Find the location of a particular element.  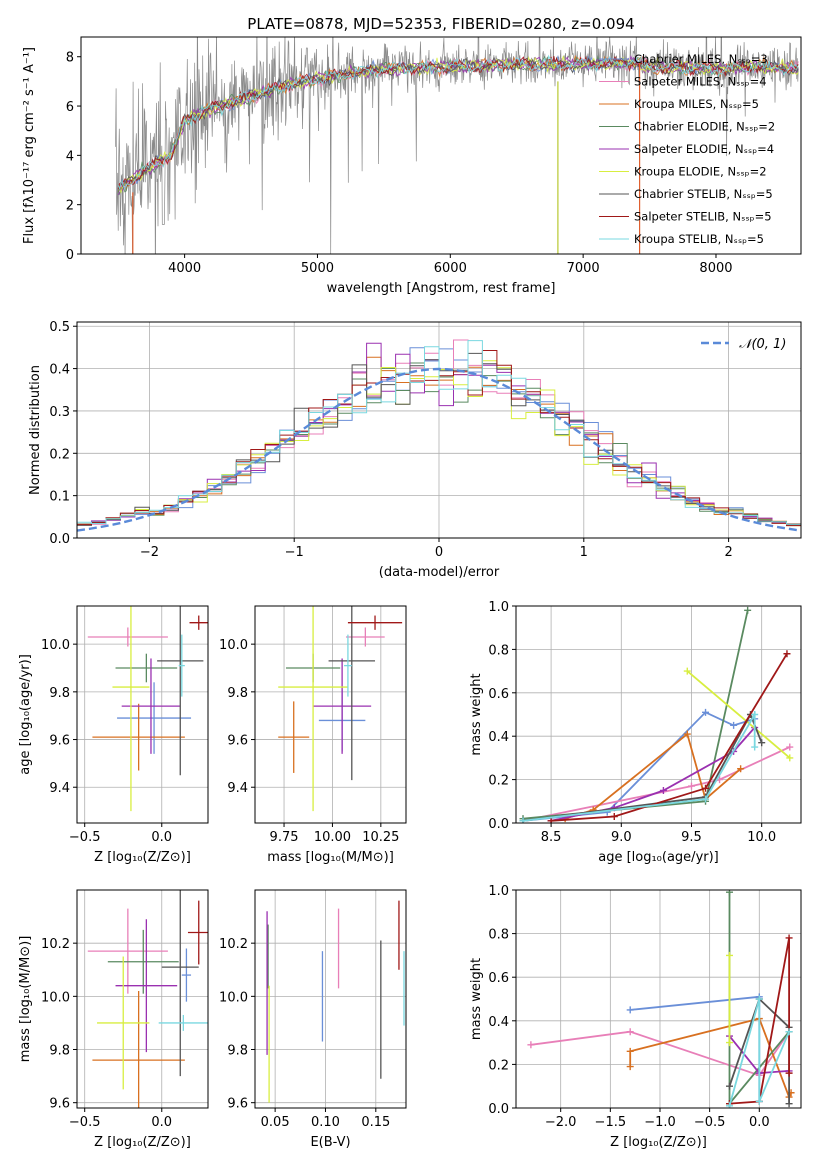

tick-label-x: 8000 is located at coordinates (715, 268).